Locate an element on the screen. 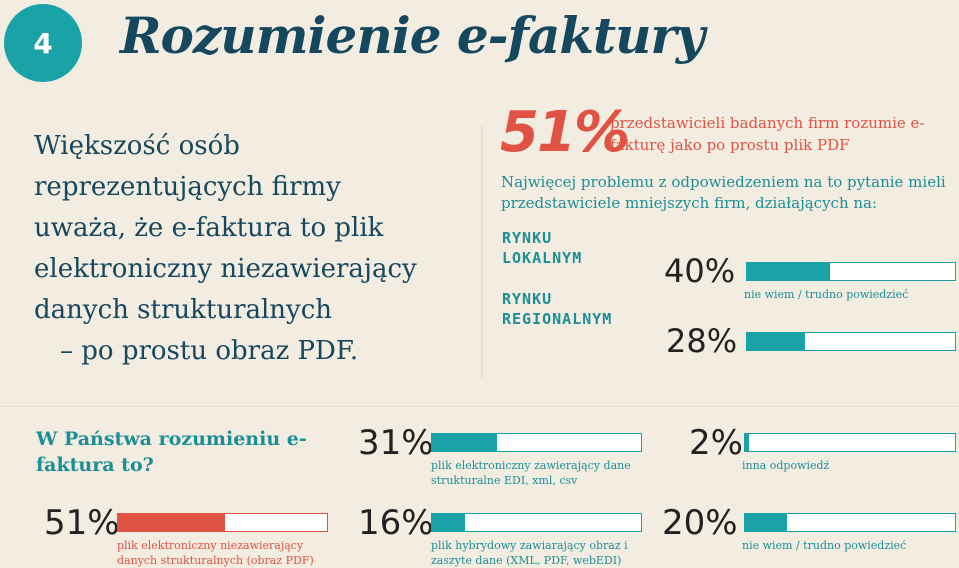  answer-percent: 20% is located at coordinates (700, 523).